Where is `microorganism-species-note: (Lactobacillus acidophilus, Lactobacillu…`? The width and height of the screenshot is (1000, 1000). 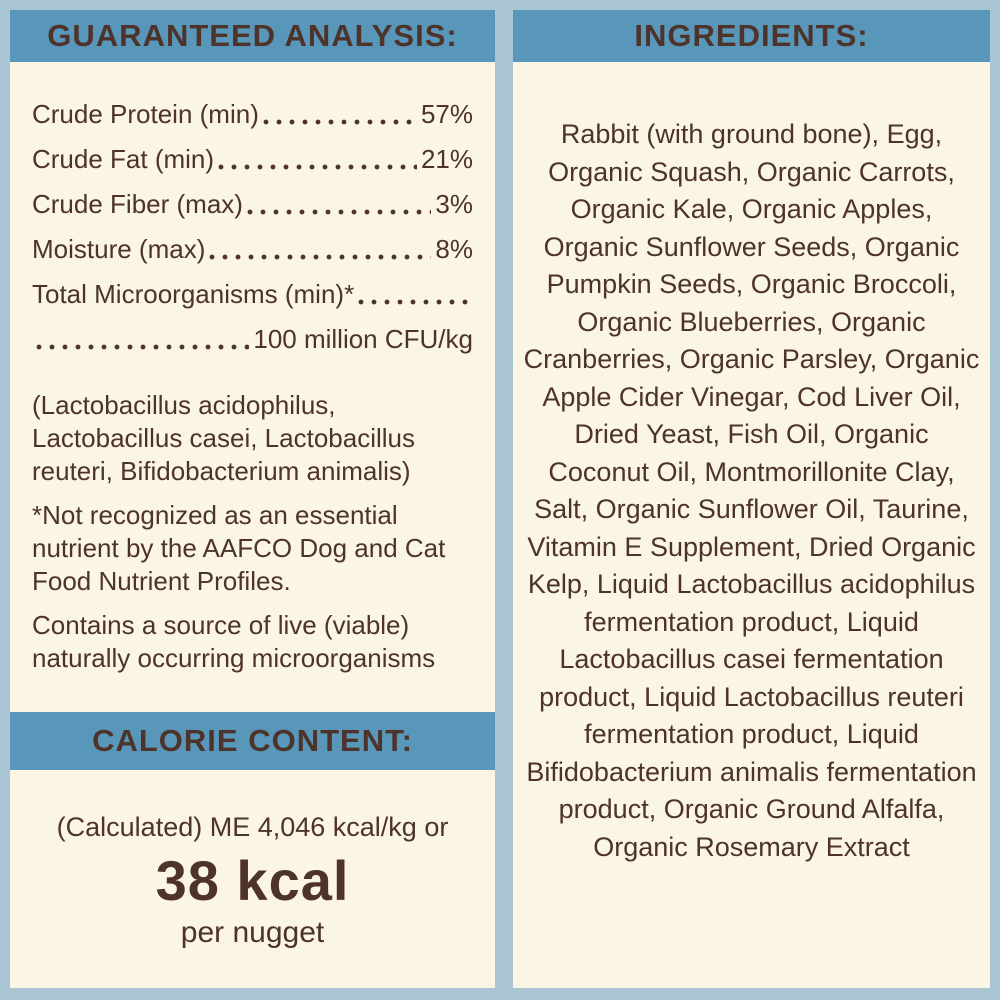
microorganism-species-note: (Lactobacillus acidophilus, Lactobacillu… is located at coordinates (223, 438).